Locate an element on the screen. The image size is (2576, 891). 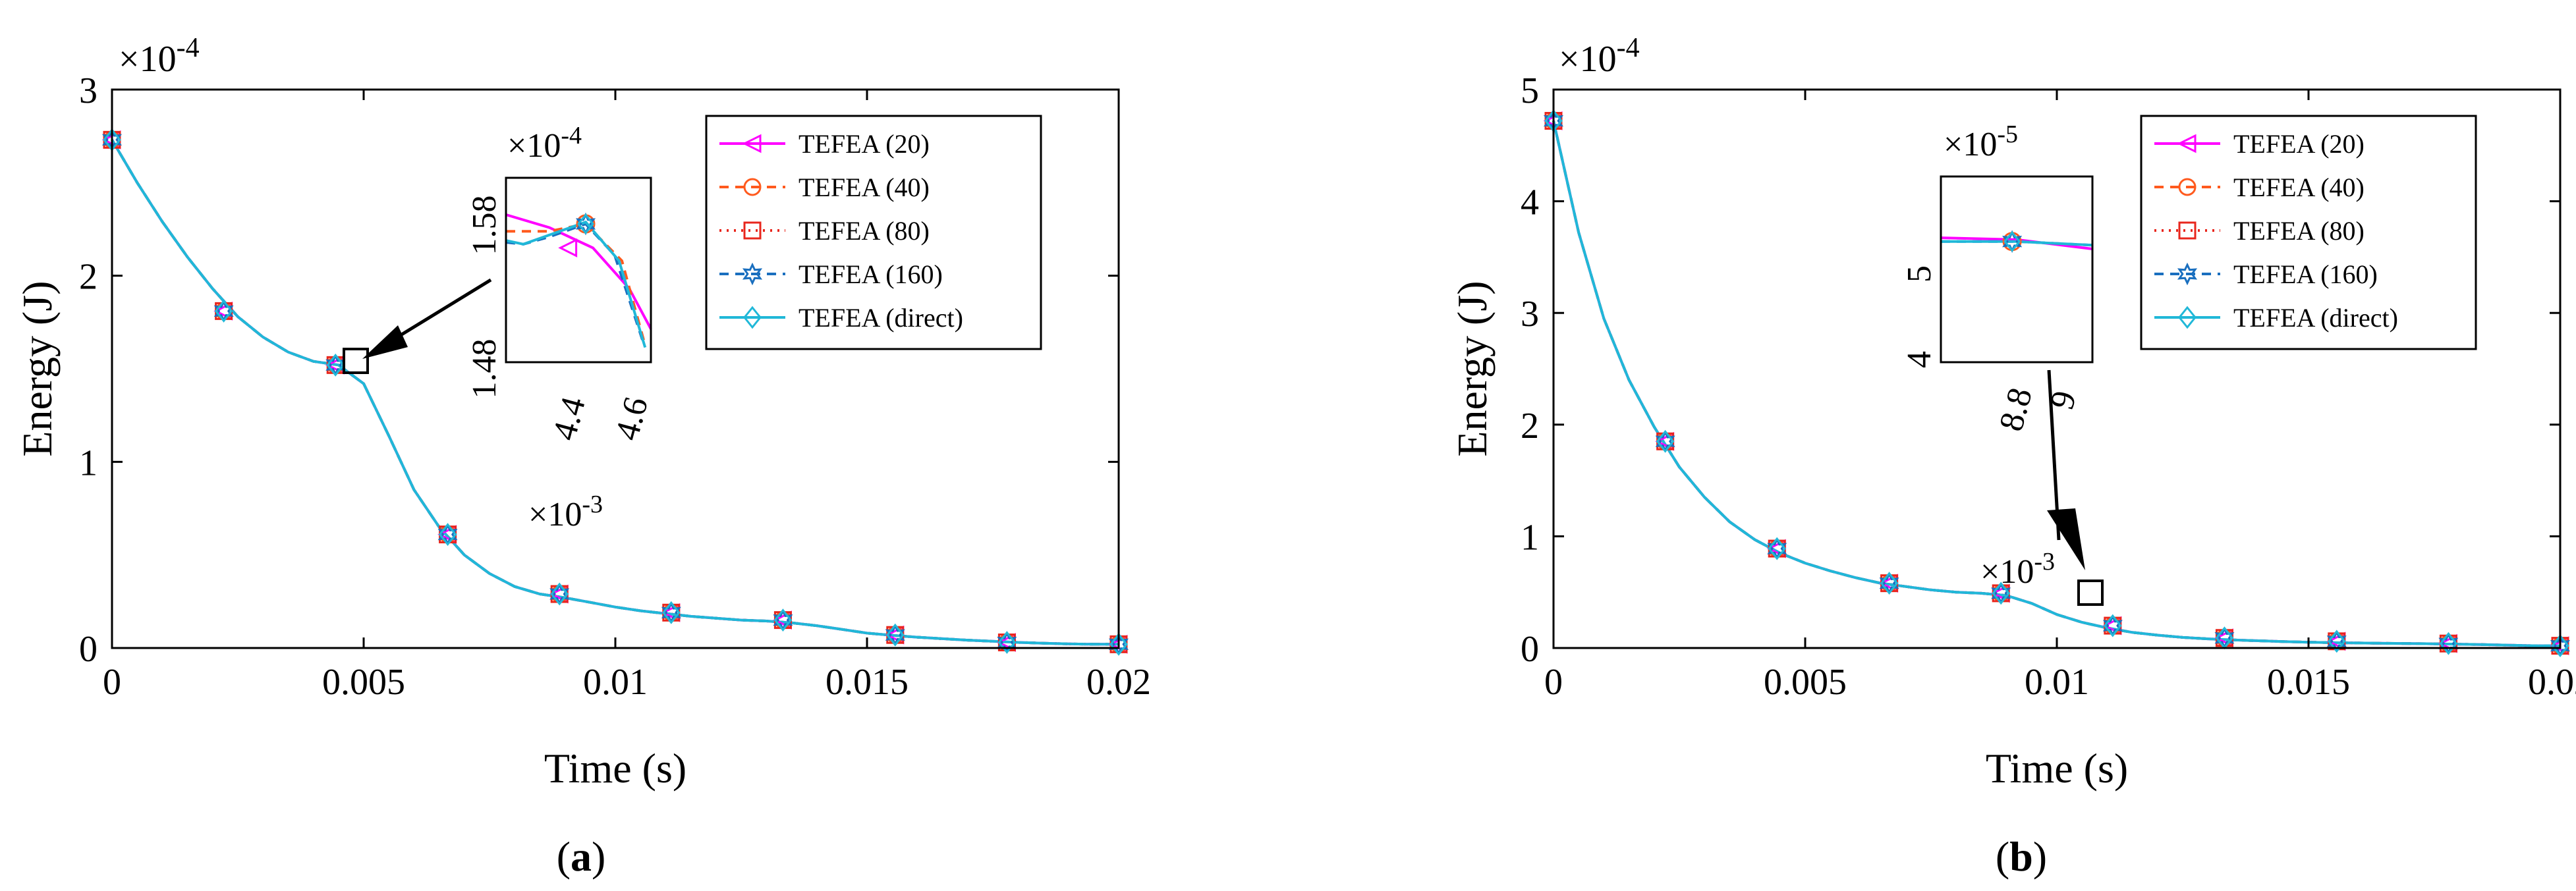
chart-a-zoom-arrowhead is located at coordinates (385, 342).